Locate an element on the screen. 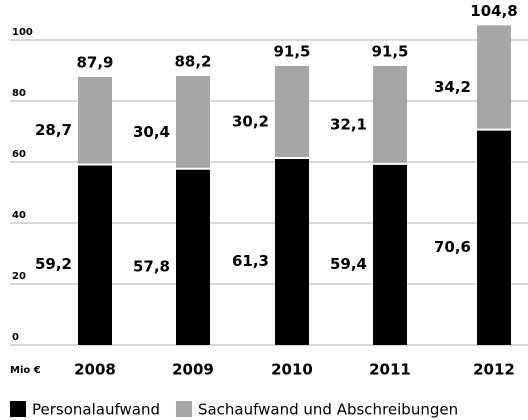 This screenshot has width=528, height=420. y-tick-label: 20 is located at coordinates (19, 276).